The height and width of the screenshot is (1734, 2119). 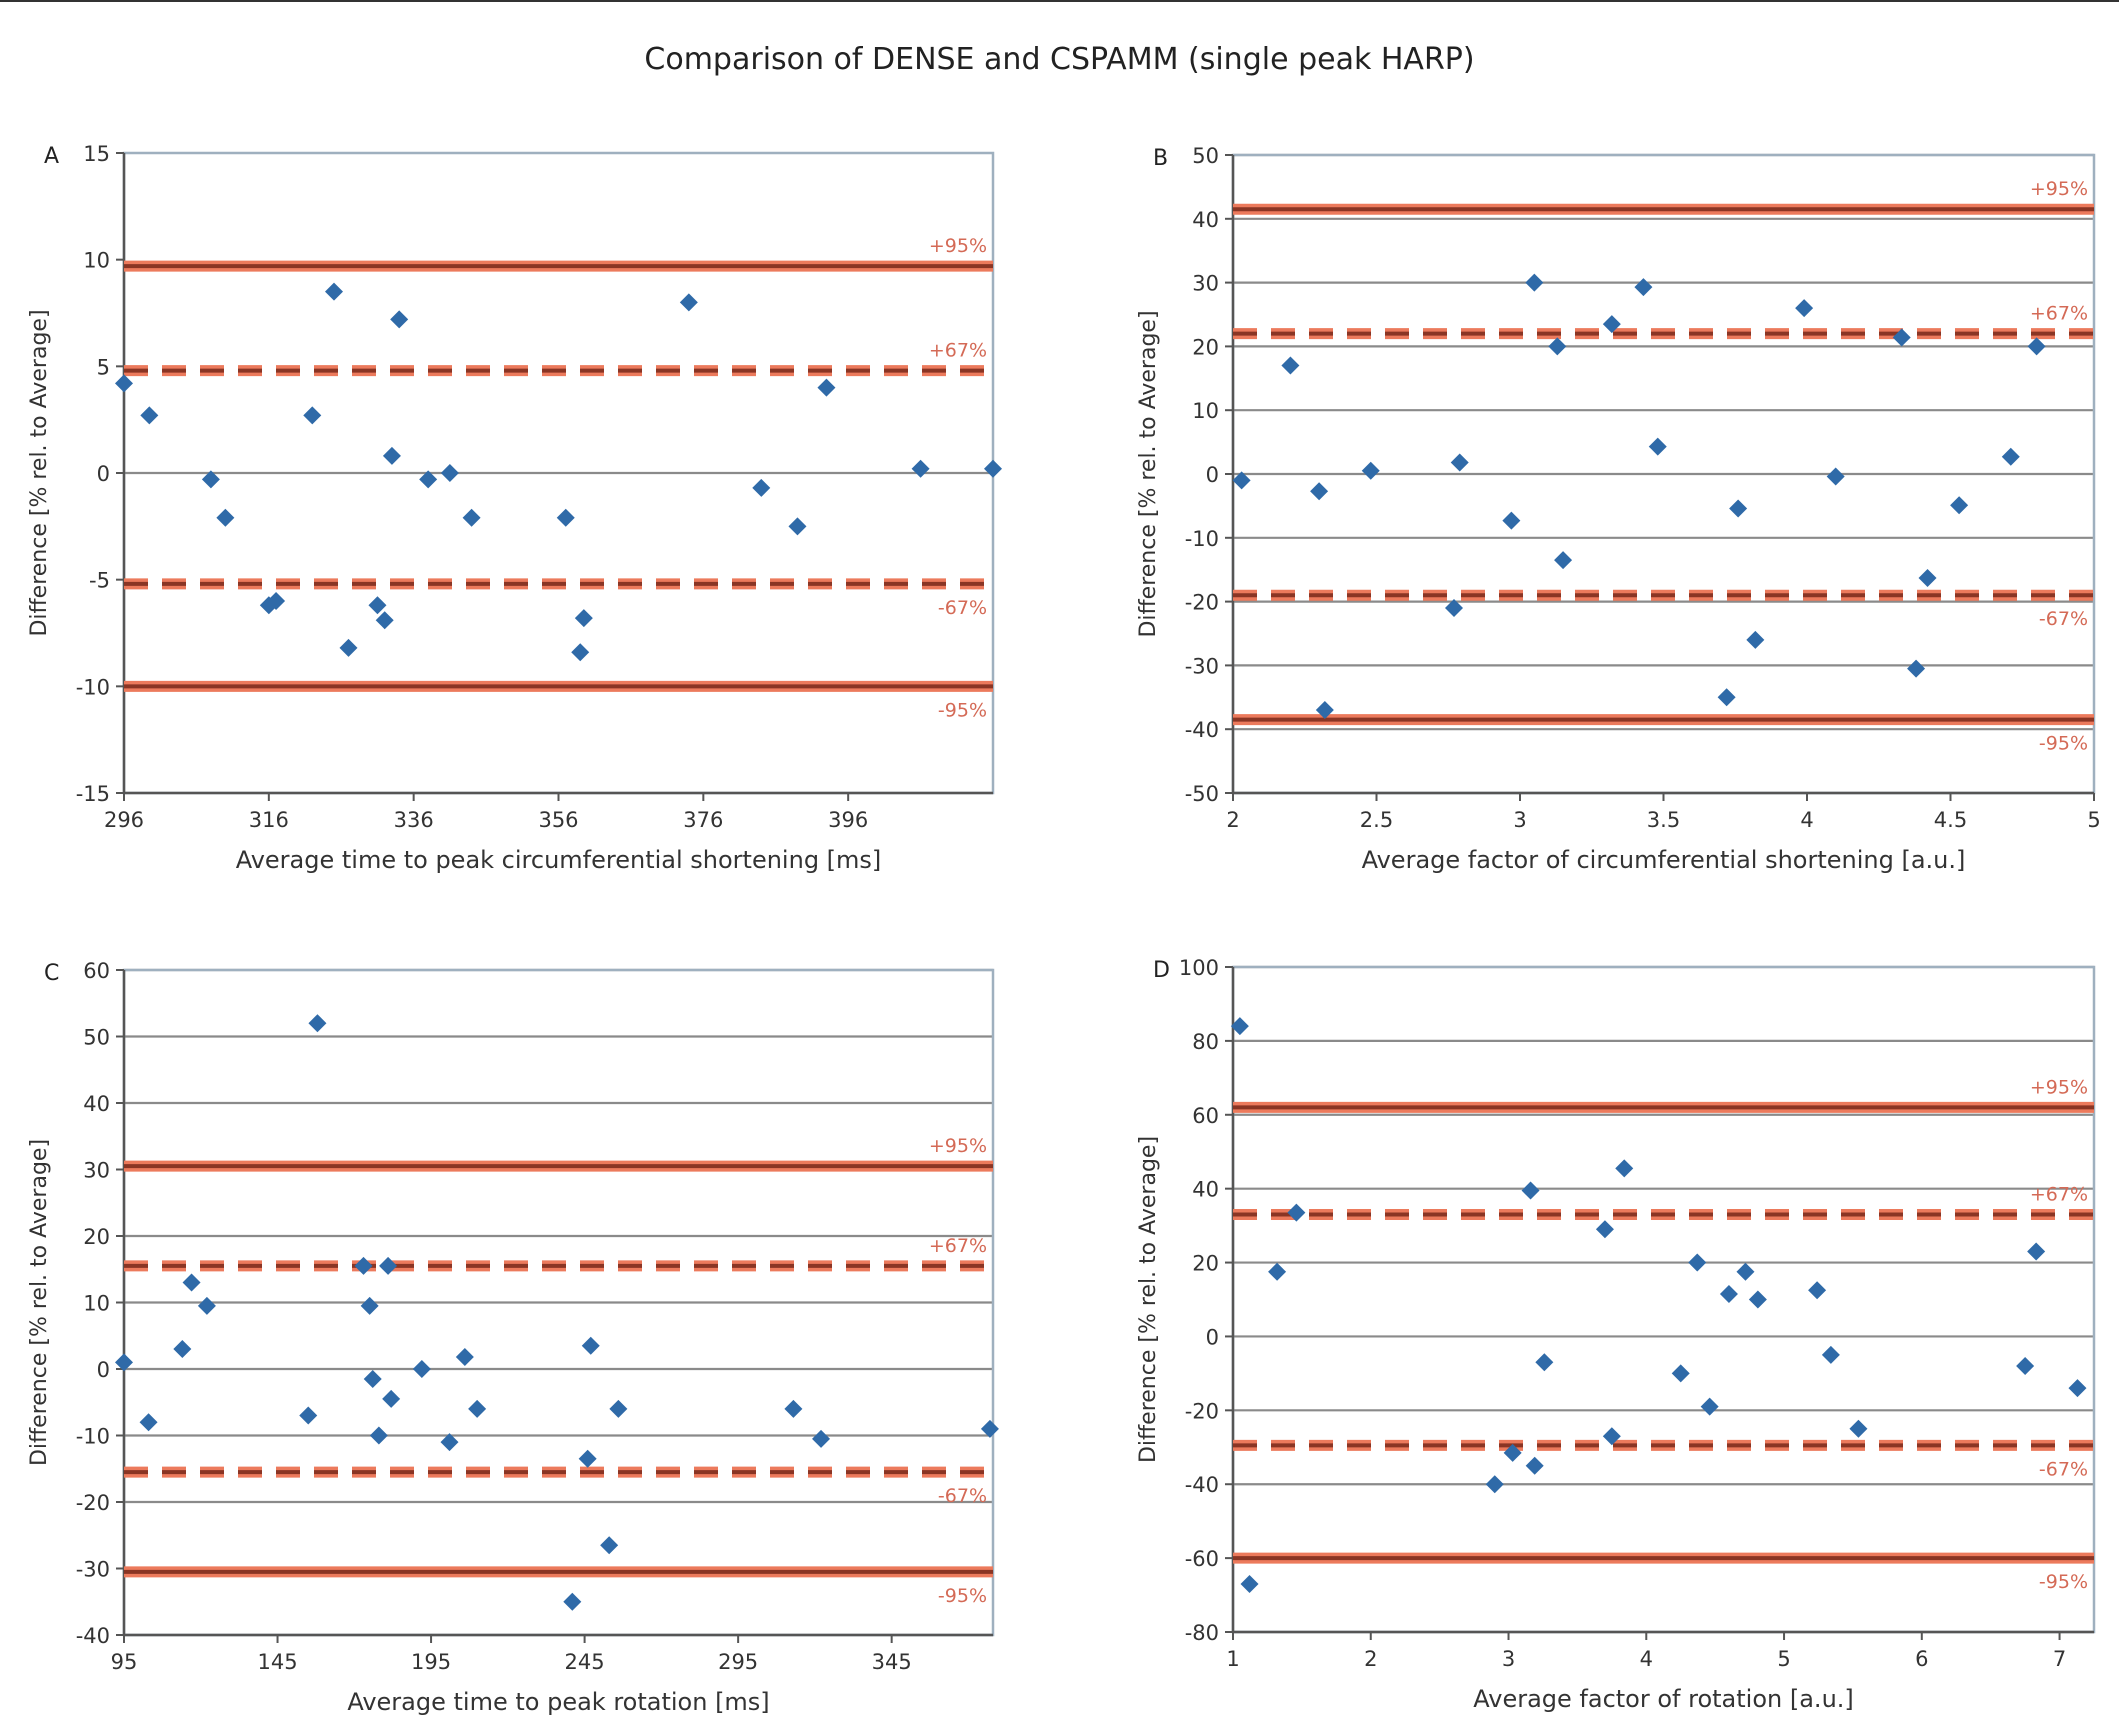 What do you see at coordinates (124, 1662) in the screenshot?
I see `x-tick-label: 95` at bounding box center [124, 1662].